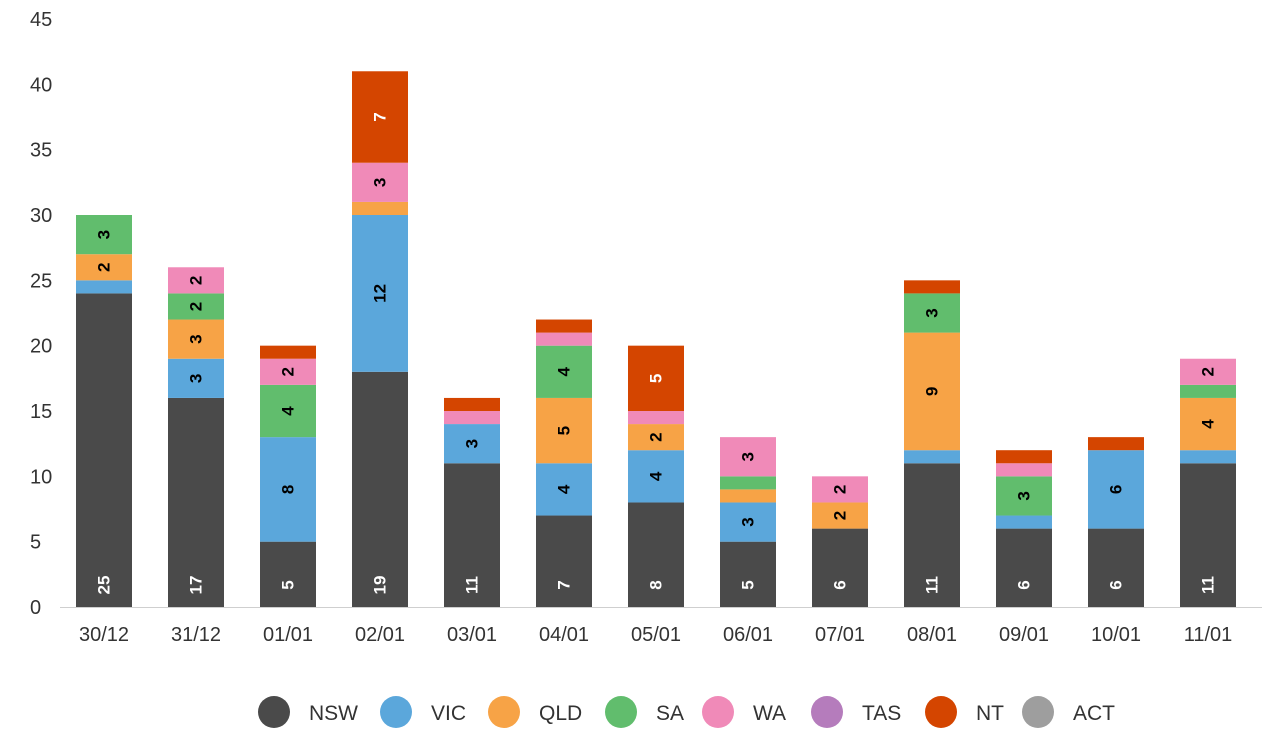  What do you see at coordinates (1094, 713) in the screenshot?
I see `legend-label-act: ACT` at bounding box center [1094, 713].